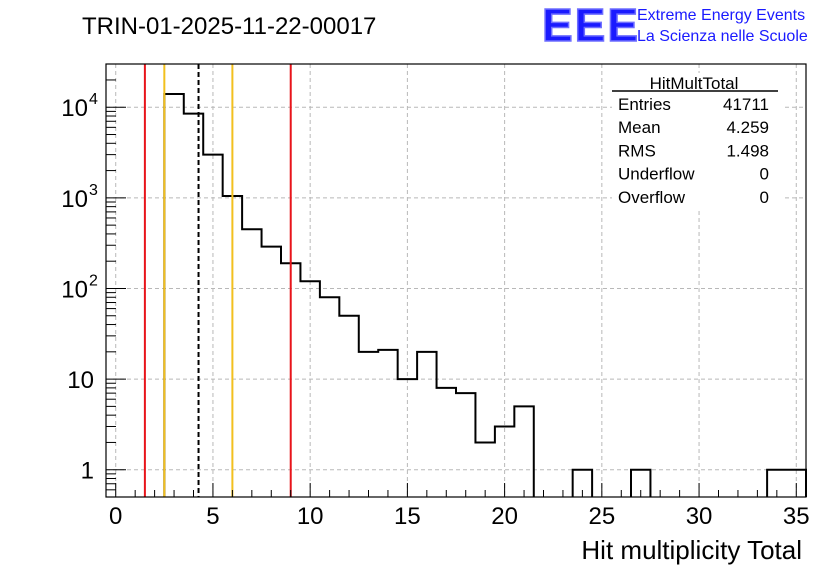 The height and width of the screenshot is (572, 836). I want to click on y-tick-label: 1, so click(87, 471).